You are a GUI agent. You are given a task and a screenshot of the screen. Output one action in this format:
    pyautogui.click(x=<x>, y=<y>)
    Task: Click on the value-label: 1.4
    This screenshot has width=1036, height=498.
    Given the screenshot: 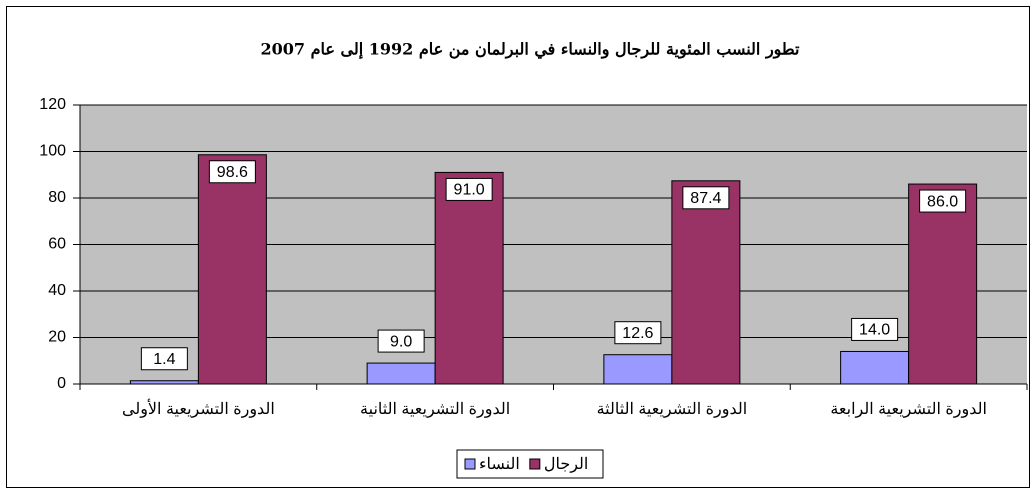 What is the action you would take?
    pyautogui.click(x=164, y=359)
    